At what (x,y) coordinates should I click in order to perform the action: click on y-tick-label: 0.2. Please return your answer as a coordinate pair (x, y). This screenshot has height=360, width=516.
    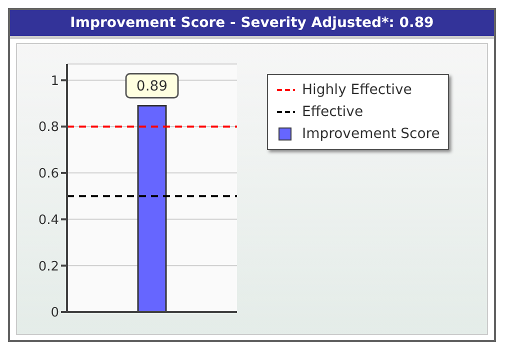
    Looking at the image, I should click on (48, 266).